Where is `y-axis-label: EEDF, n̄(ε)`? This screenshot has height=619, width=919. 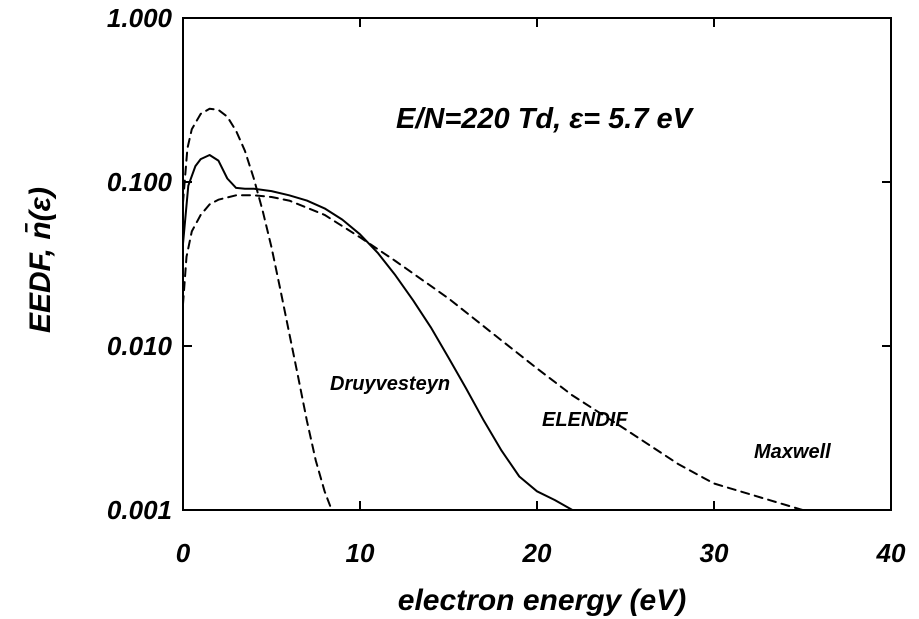 y-axis-label: EEDF, n̄(ε) is located at coordinates (40, 260).